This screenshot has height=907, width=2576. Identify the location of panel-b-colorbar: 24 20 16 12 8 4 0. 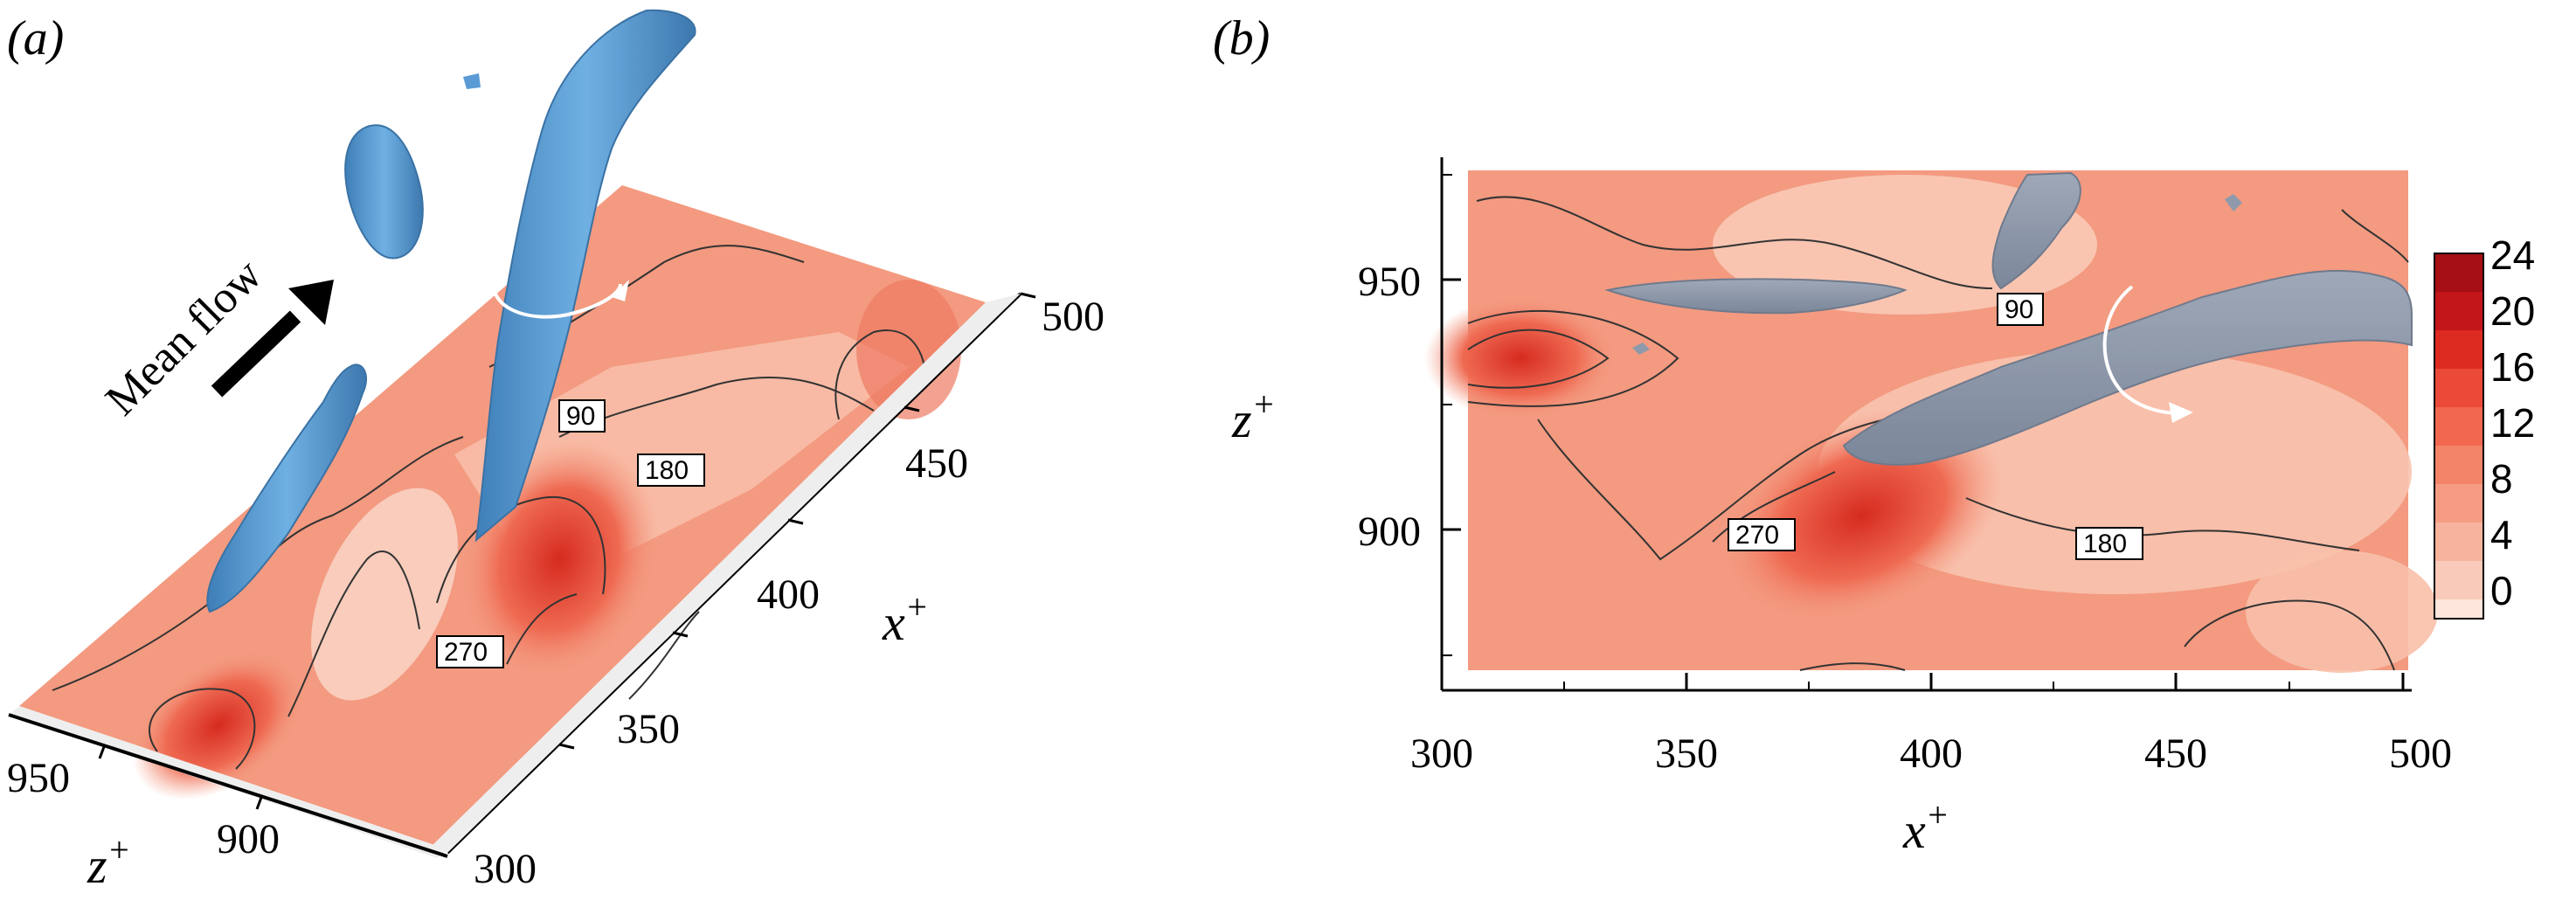
(2484, 426).